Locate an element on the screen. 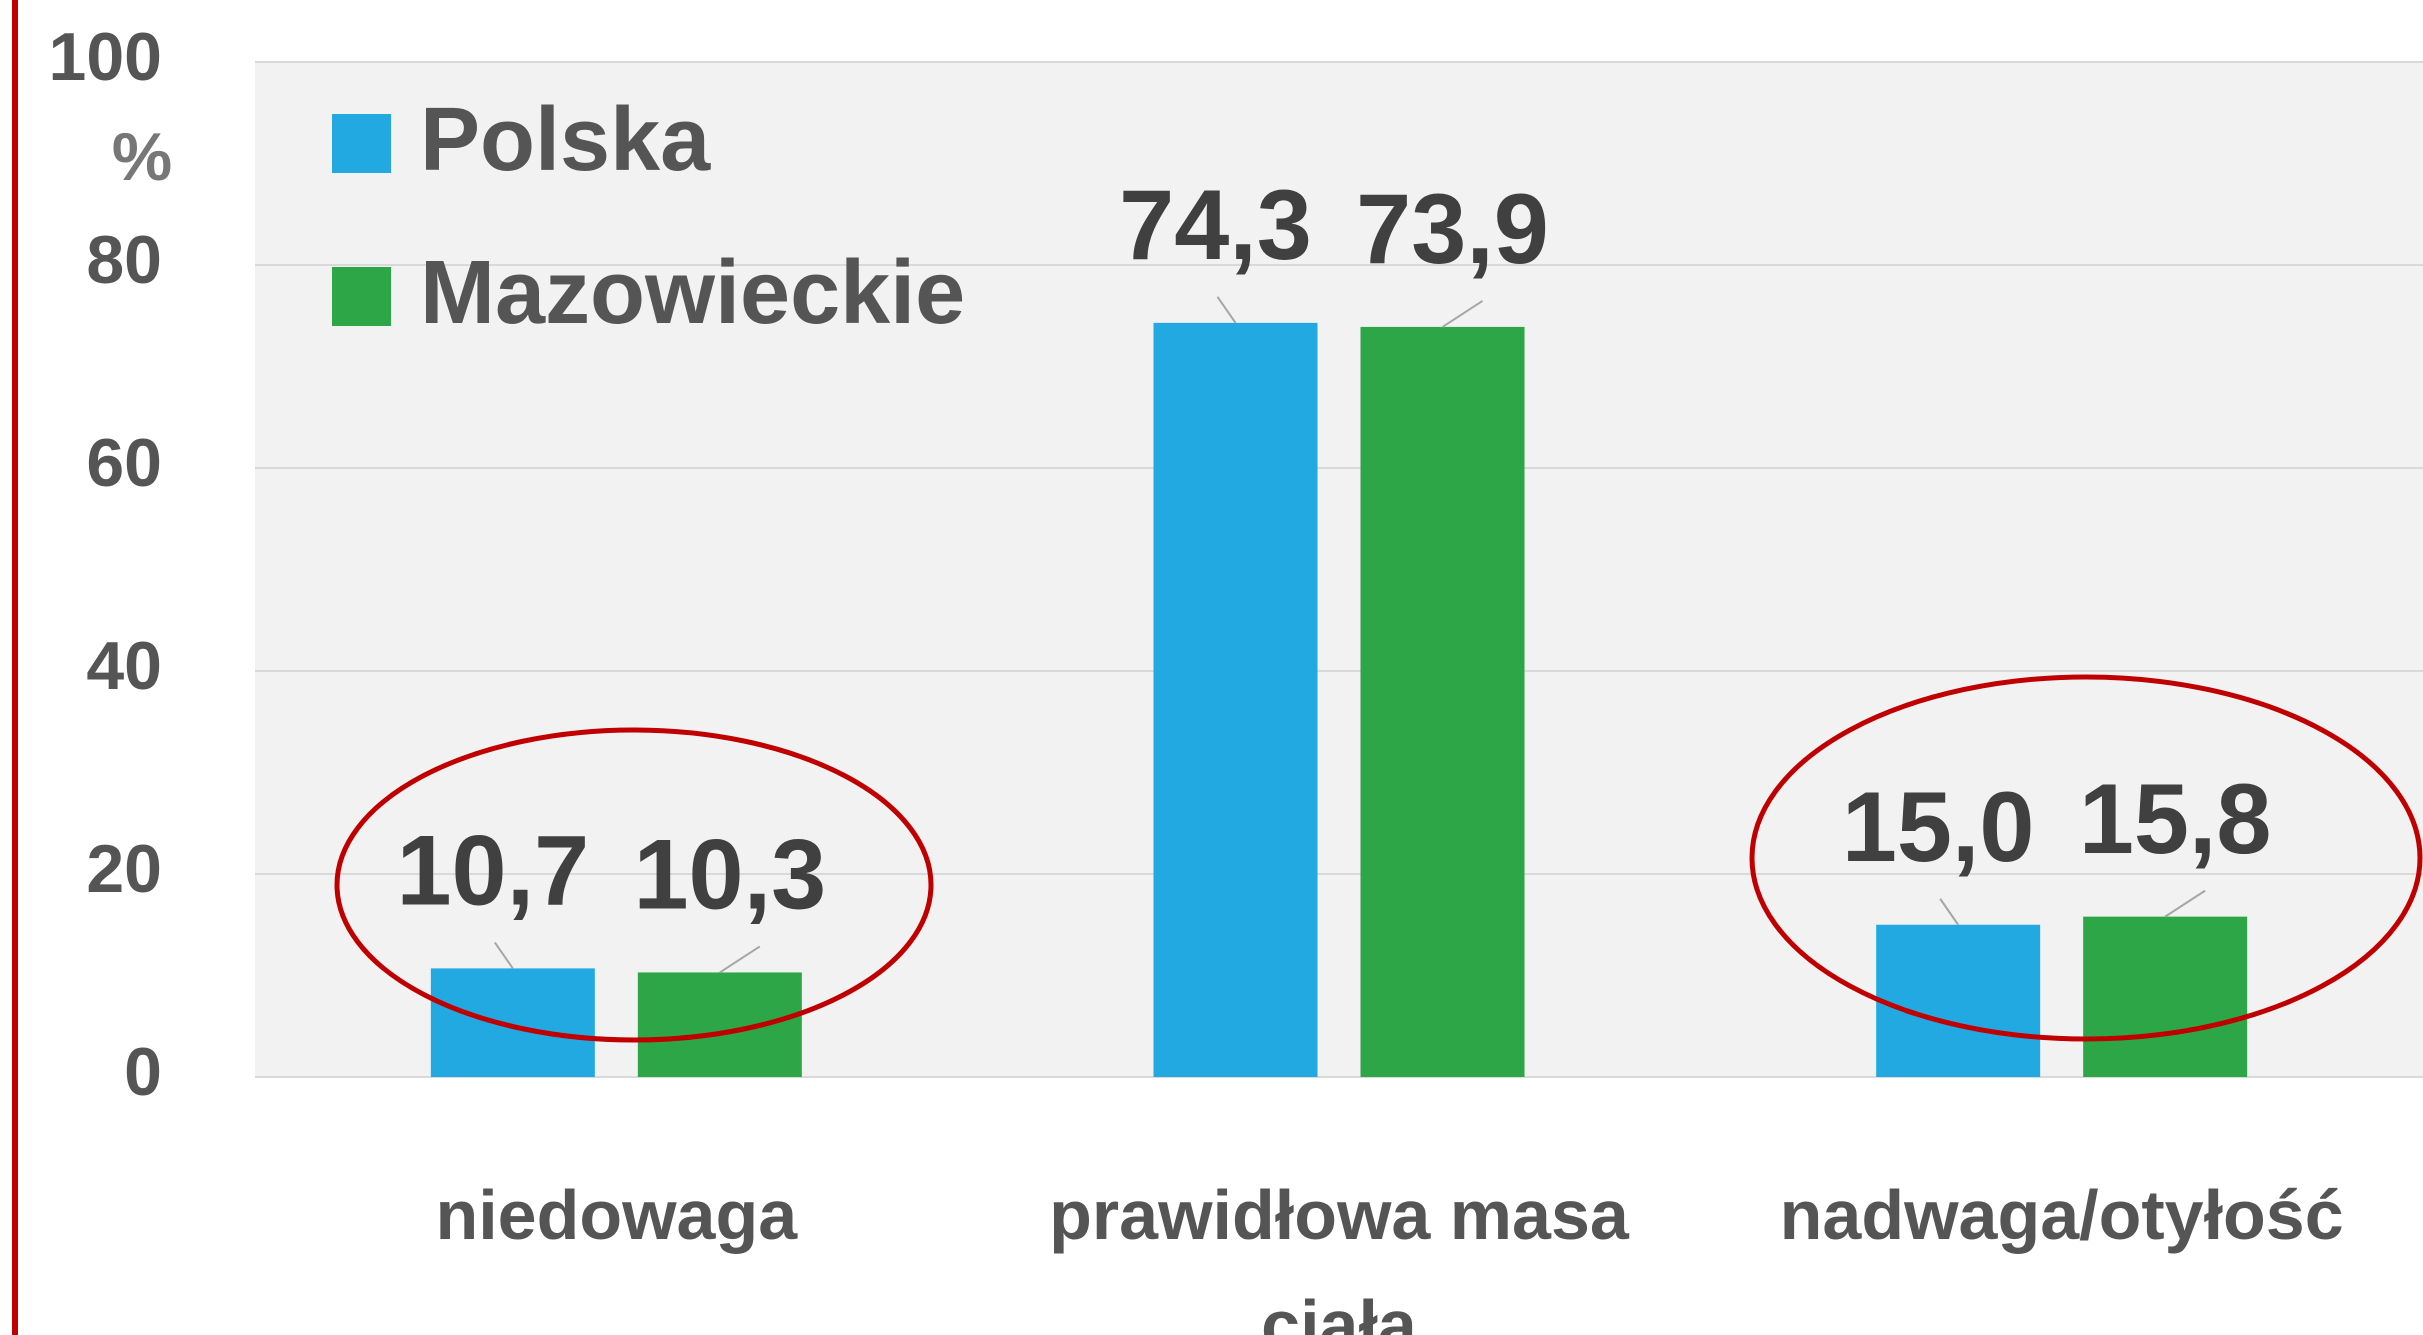  value-label: 10,7 is located at coordinates (492, 870).